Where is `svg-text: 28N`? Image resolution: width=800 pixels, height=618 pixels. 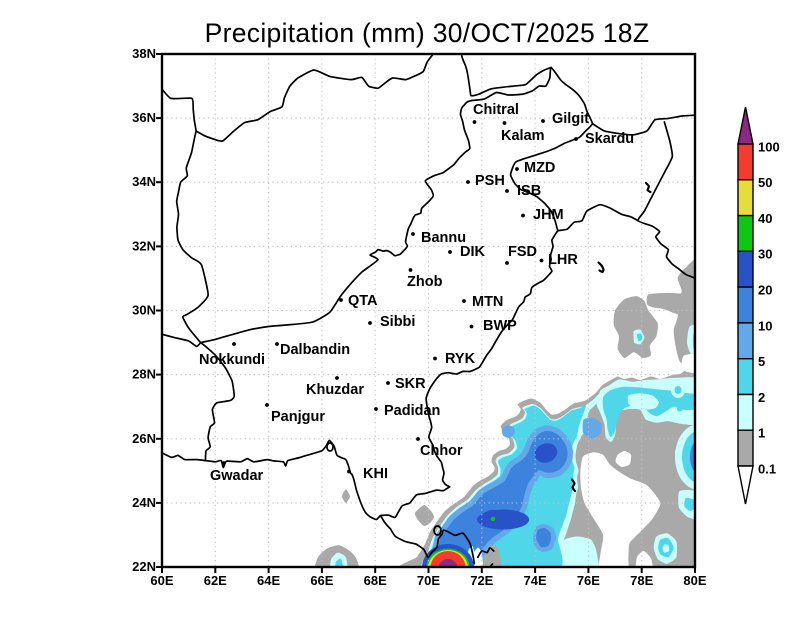 svg-text: 28N is located at coordinates (144, 374).